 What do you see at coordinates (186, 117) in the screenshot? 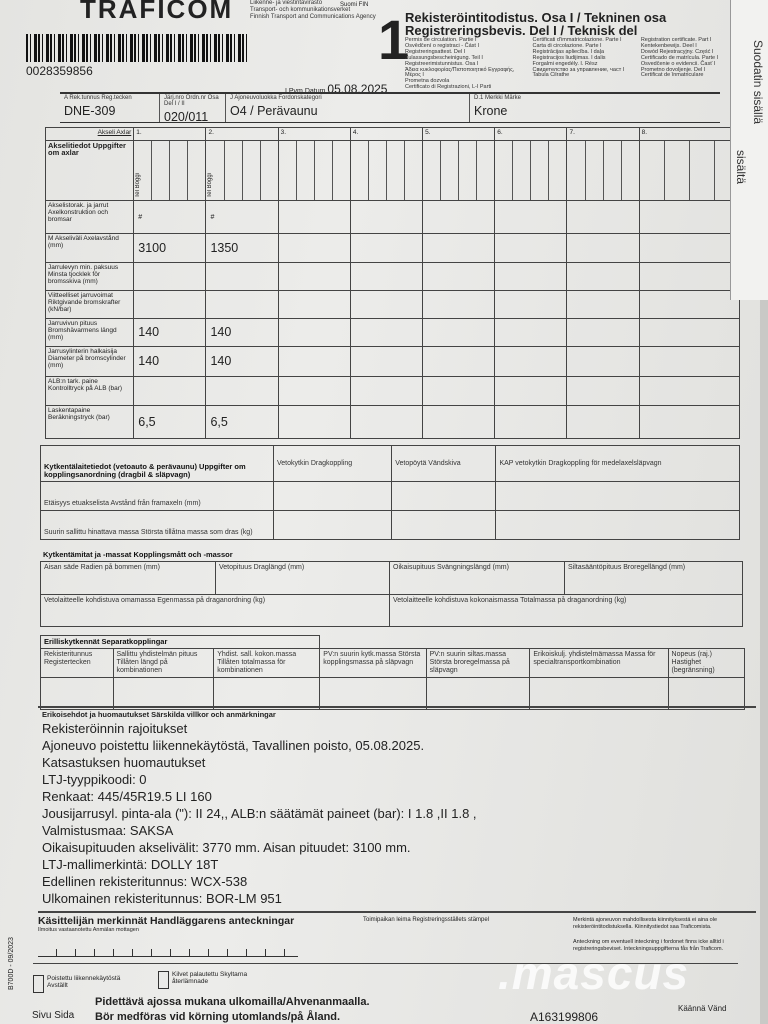
I see `order-number: 020/011` at bounding box center [186, 117].